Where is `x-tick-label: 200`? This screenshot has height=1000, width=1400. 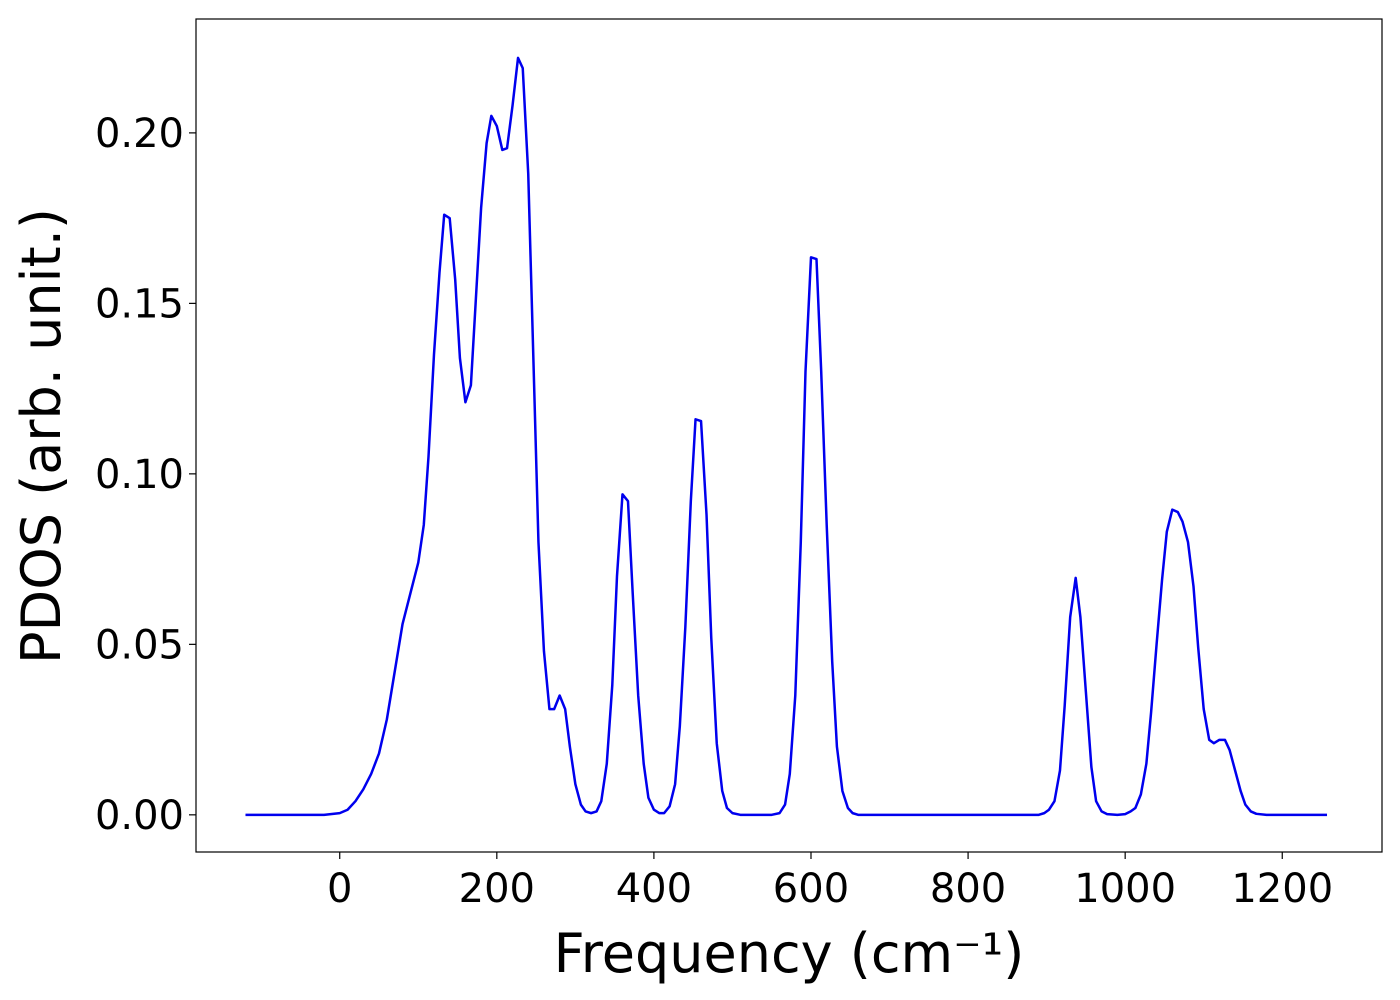 x-tick-label: 200 is located at coordinates (497, 889).